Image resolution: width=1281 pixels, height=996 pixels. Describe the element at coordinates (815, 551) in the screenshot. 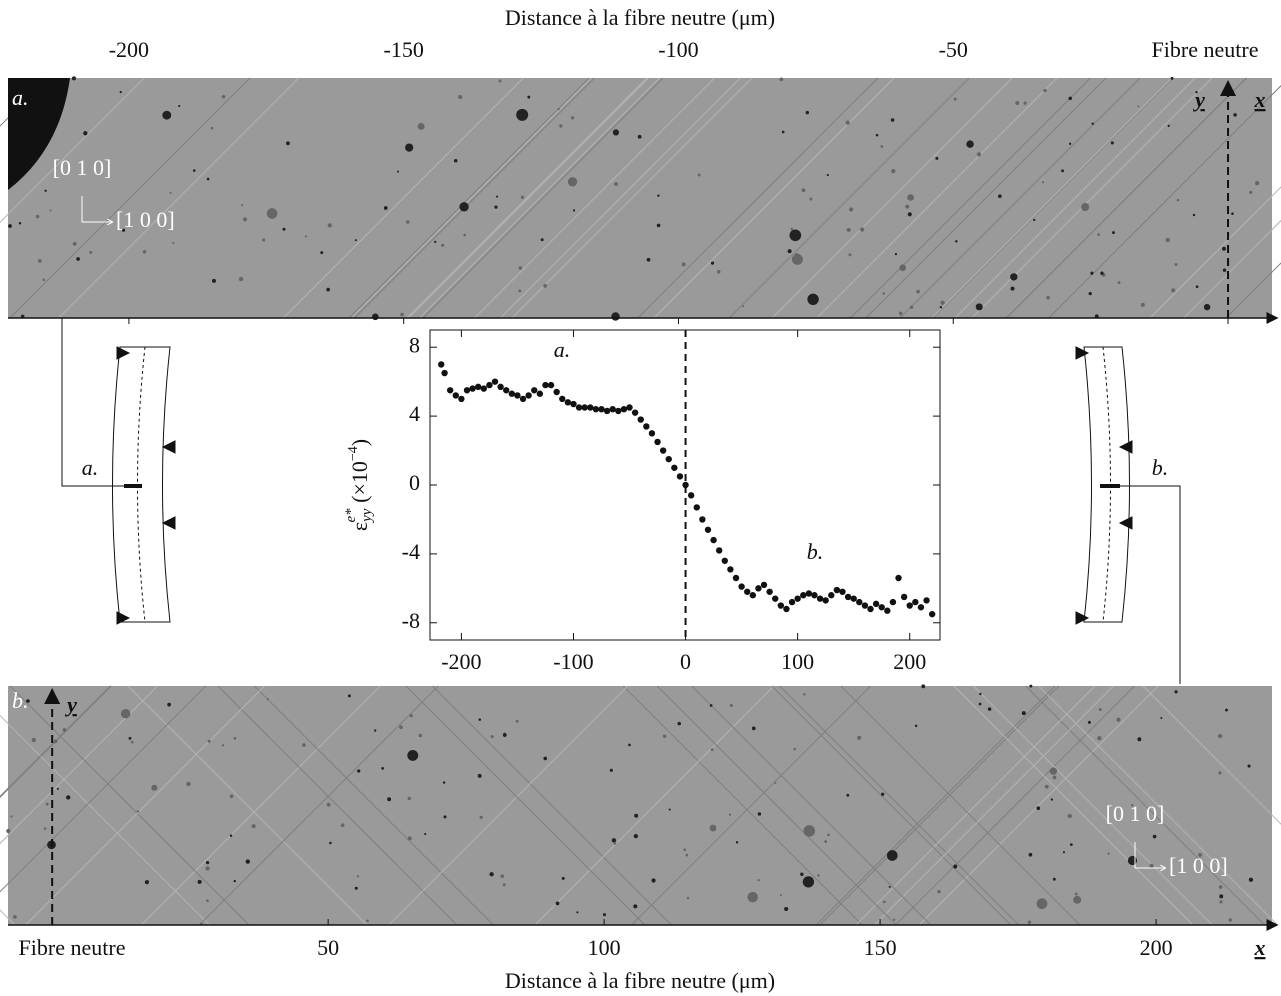

I see `annotation: b.` at that location.